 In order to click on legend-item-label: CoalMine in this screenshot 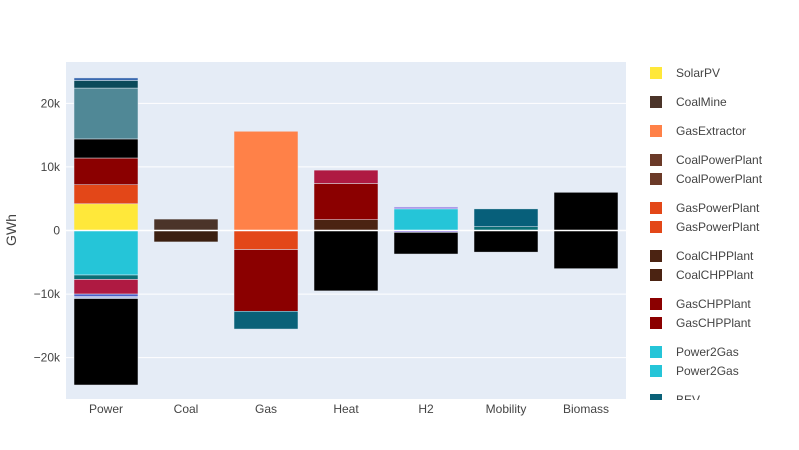, I will do `click(701, 102)`.